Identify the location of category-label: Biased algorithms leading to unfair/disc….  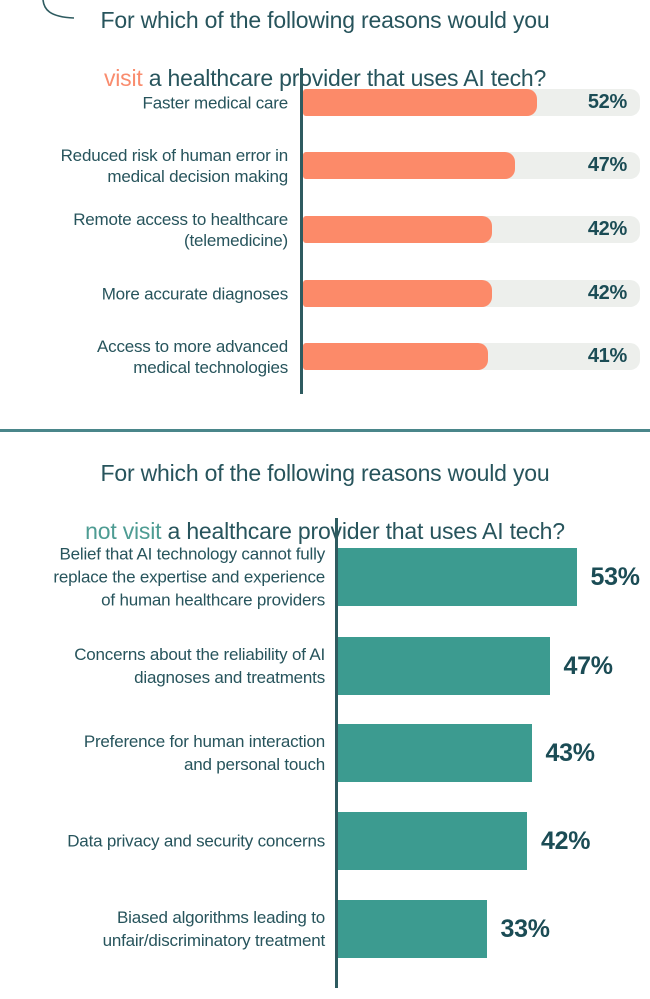
(214, 929).